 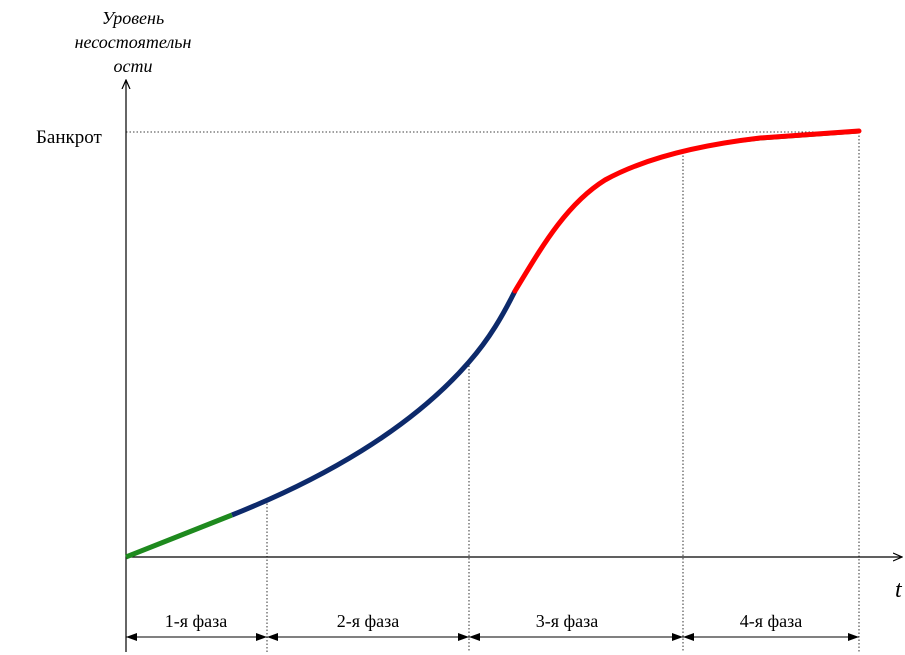 What do you see at coordinates (899, 590) in the screenshot?
I see `x-axis-label: t` at bounding box center [899, 590].